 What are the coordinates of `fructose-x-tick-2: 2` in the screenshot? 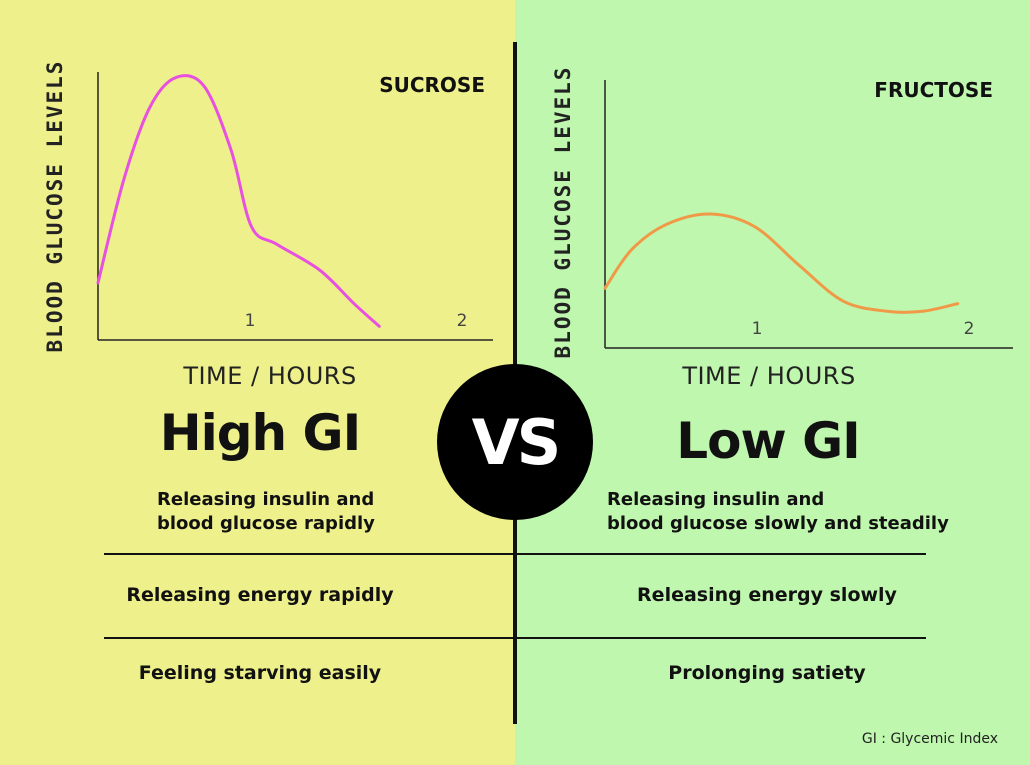 It's located at (969, 329).